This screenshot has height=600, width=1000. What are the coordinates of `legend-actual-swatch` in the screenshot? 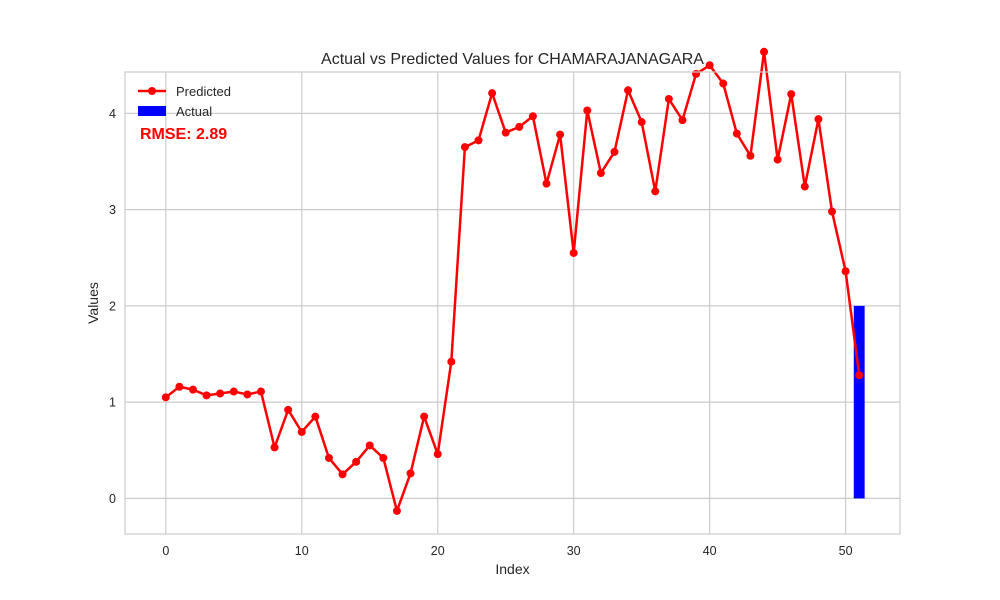 It's located at (152, 111).